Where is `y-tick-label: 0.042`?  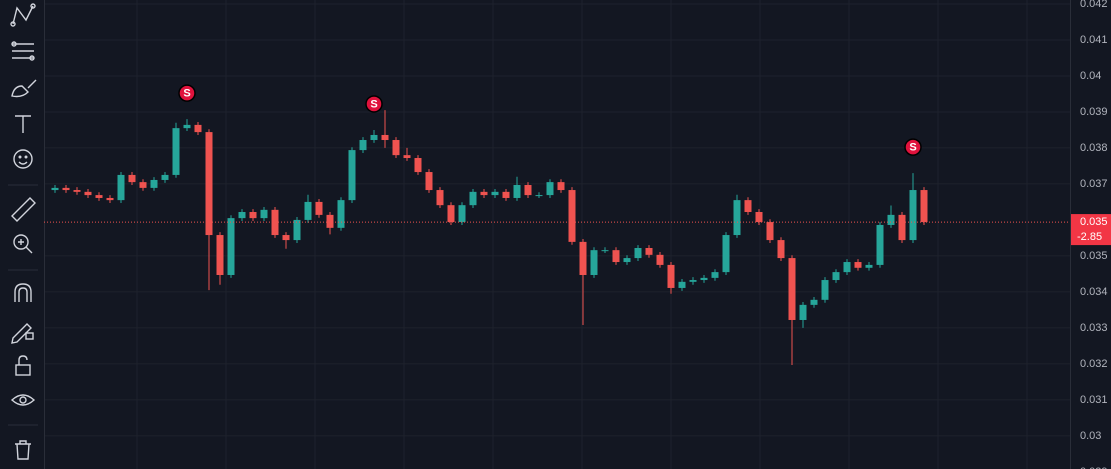 y-tick-label: 0.042 is located at coordinates (1094, 5).